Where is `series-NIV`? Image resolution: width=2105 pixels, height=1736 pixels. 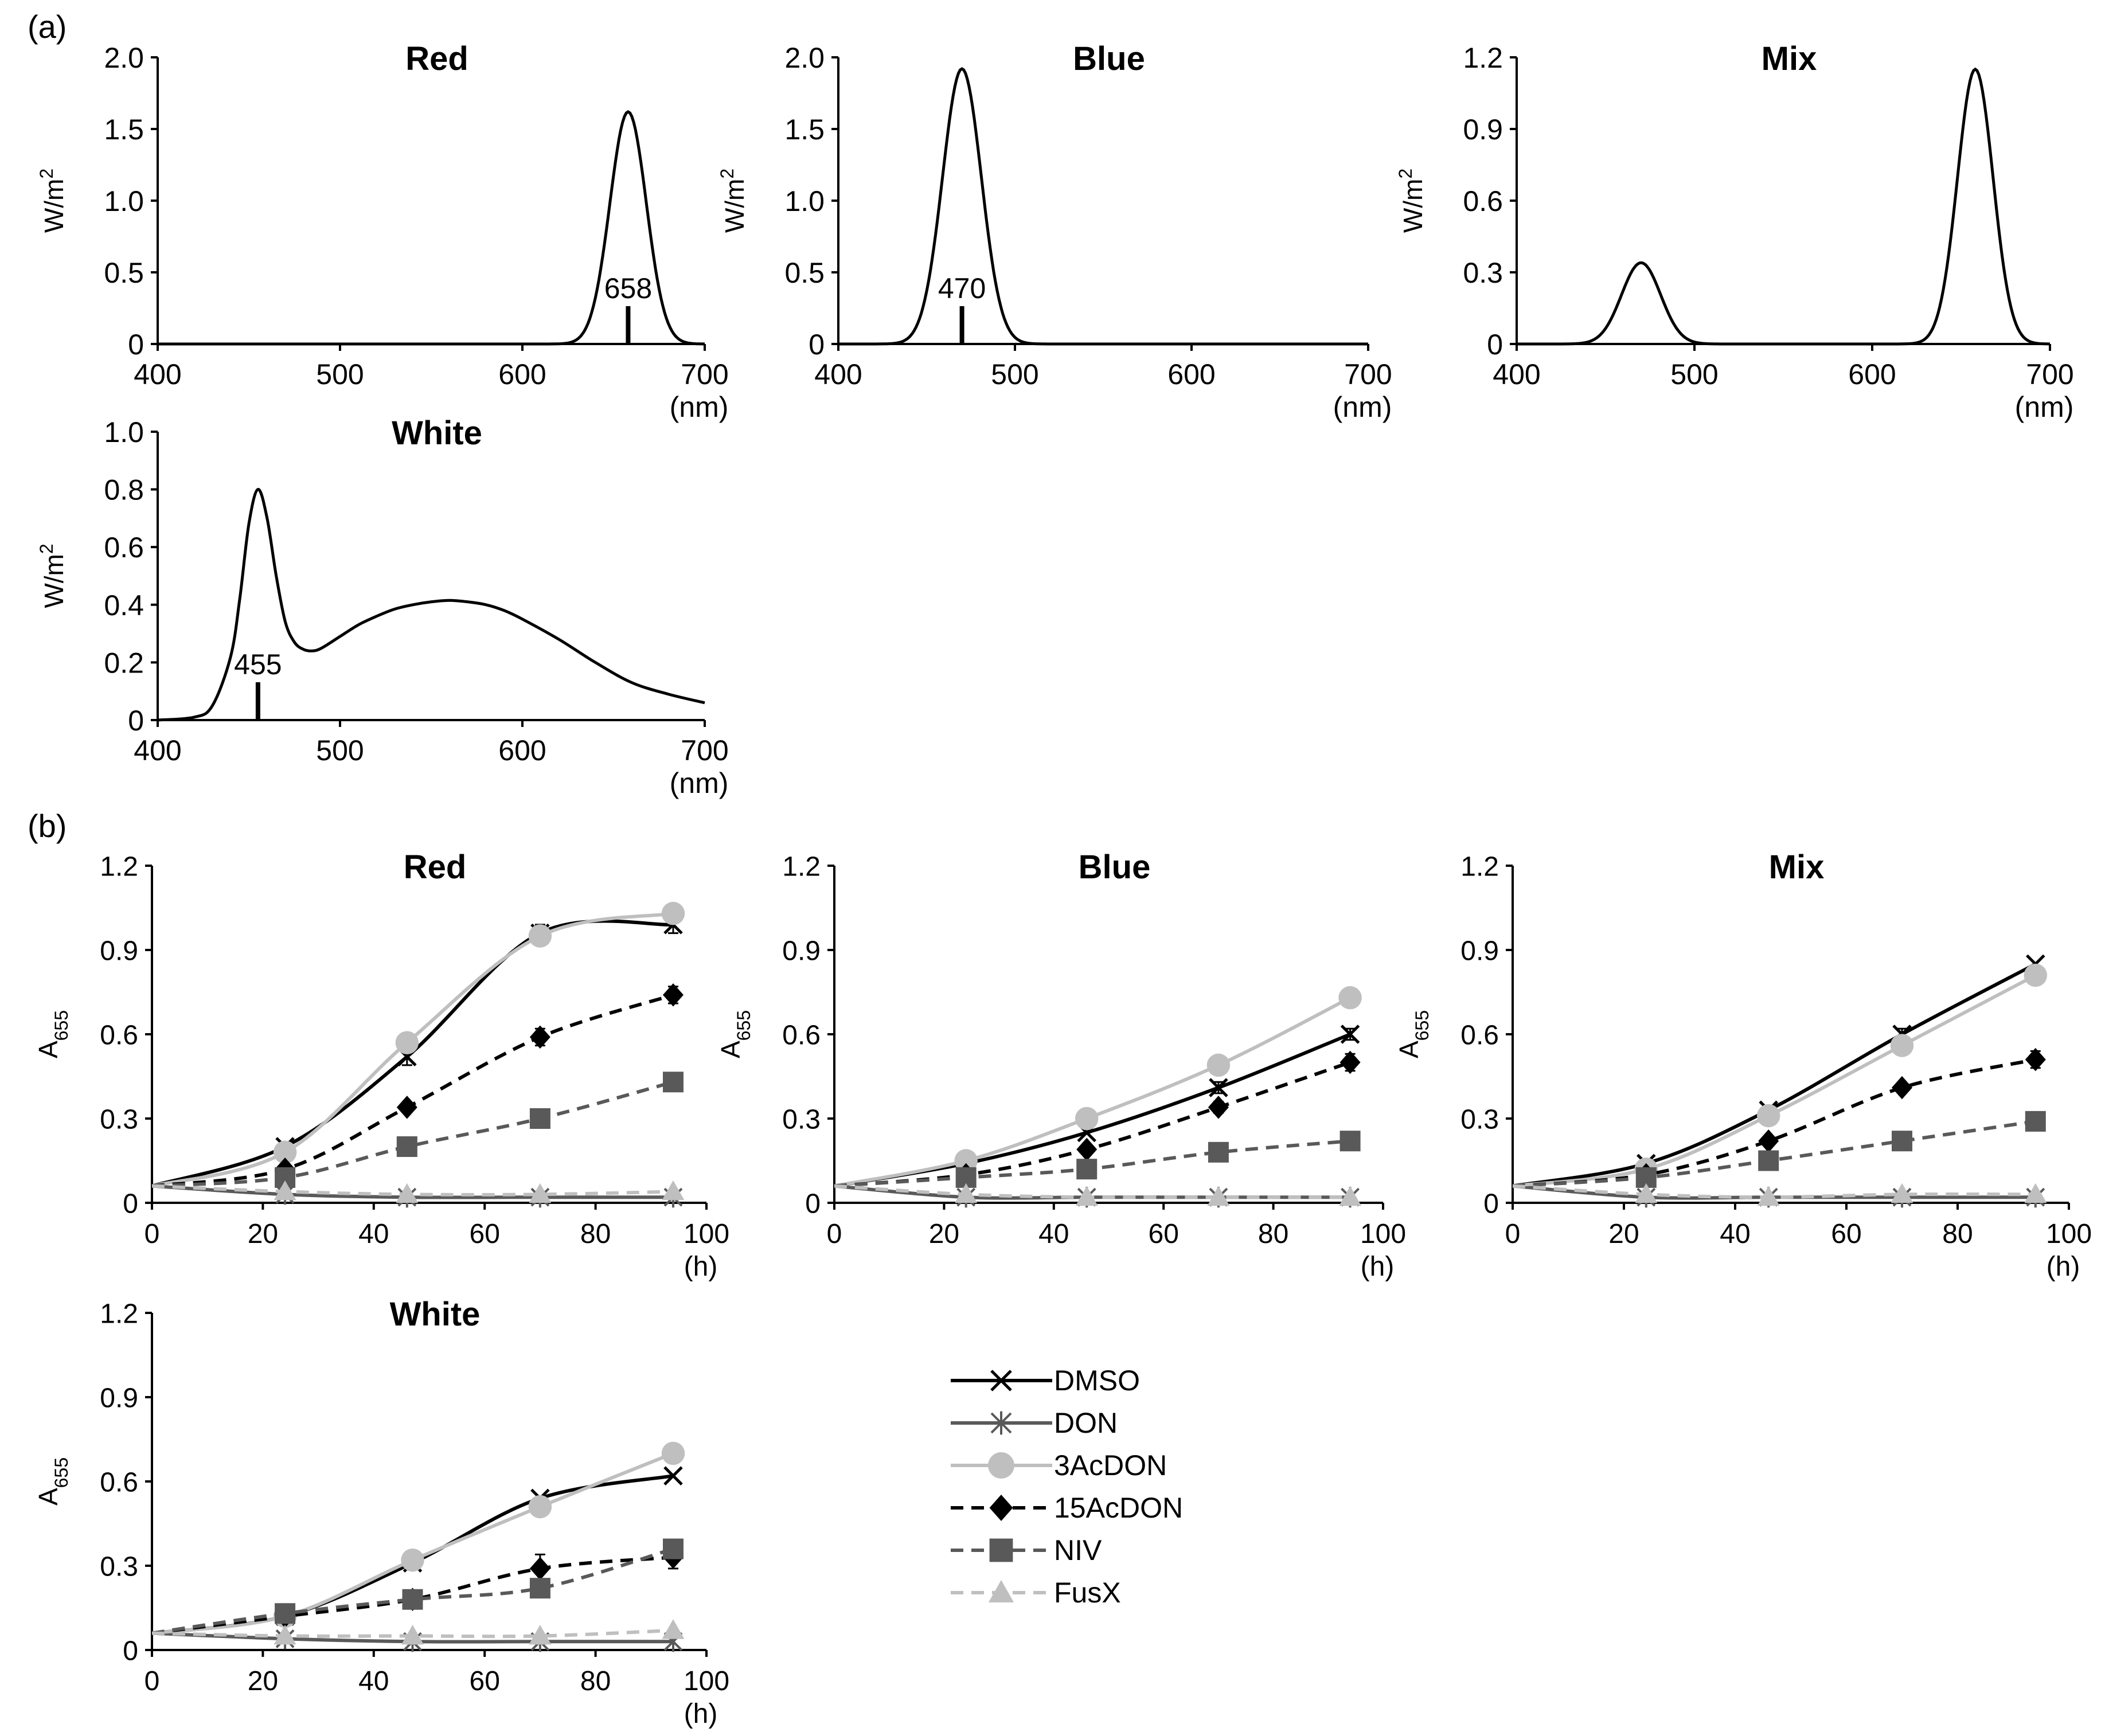
series-NIV is located at coordinates (418, 1586).